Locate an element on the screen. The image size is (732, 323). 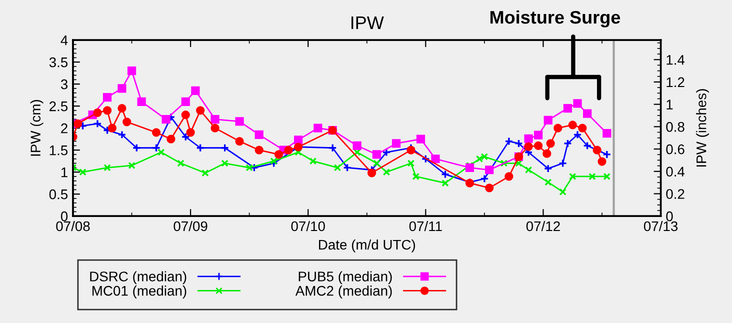
text: Moisture Surge is located at coordinates (555, 19).